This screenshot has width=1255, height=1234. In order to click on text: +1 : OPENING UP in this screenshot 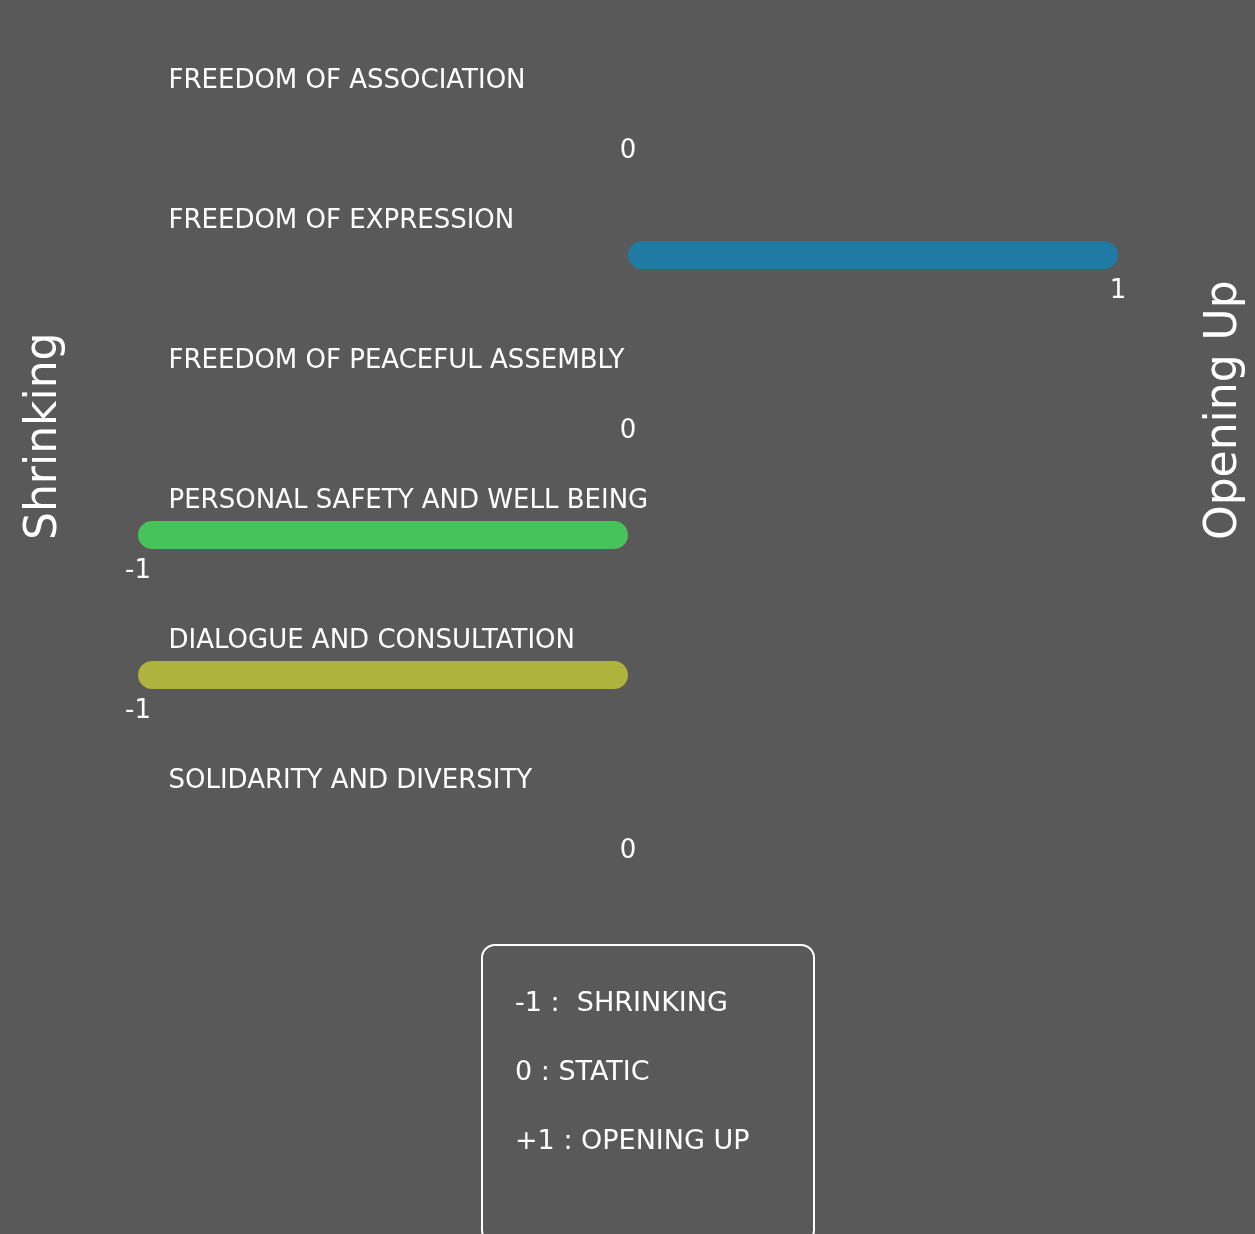, I will do `click(633, 1139)`.